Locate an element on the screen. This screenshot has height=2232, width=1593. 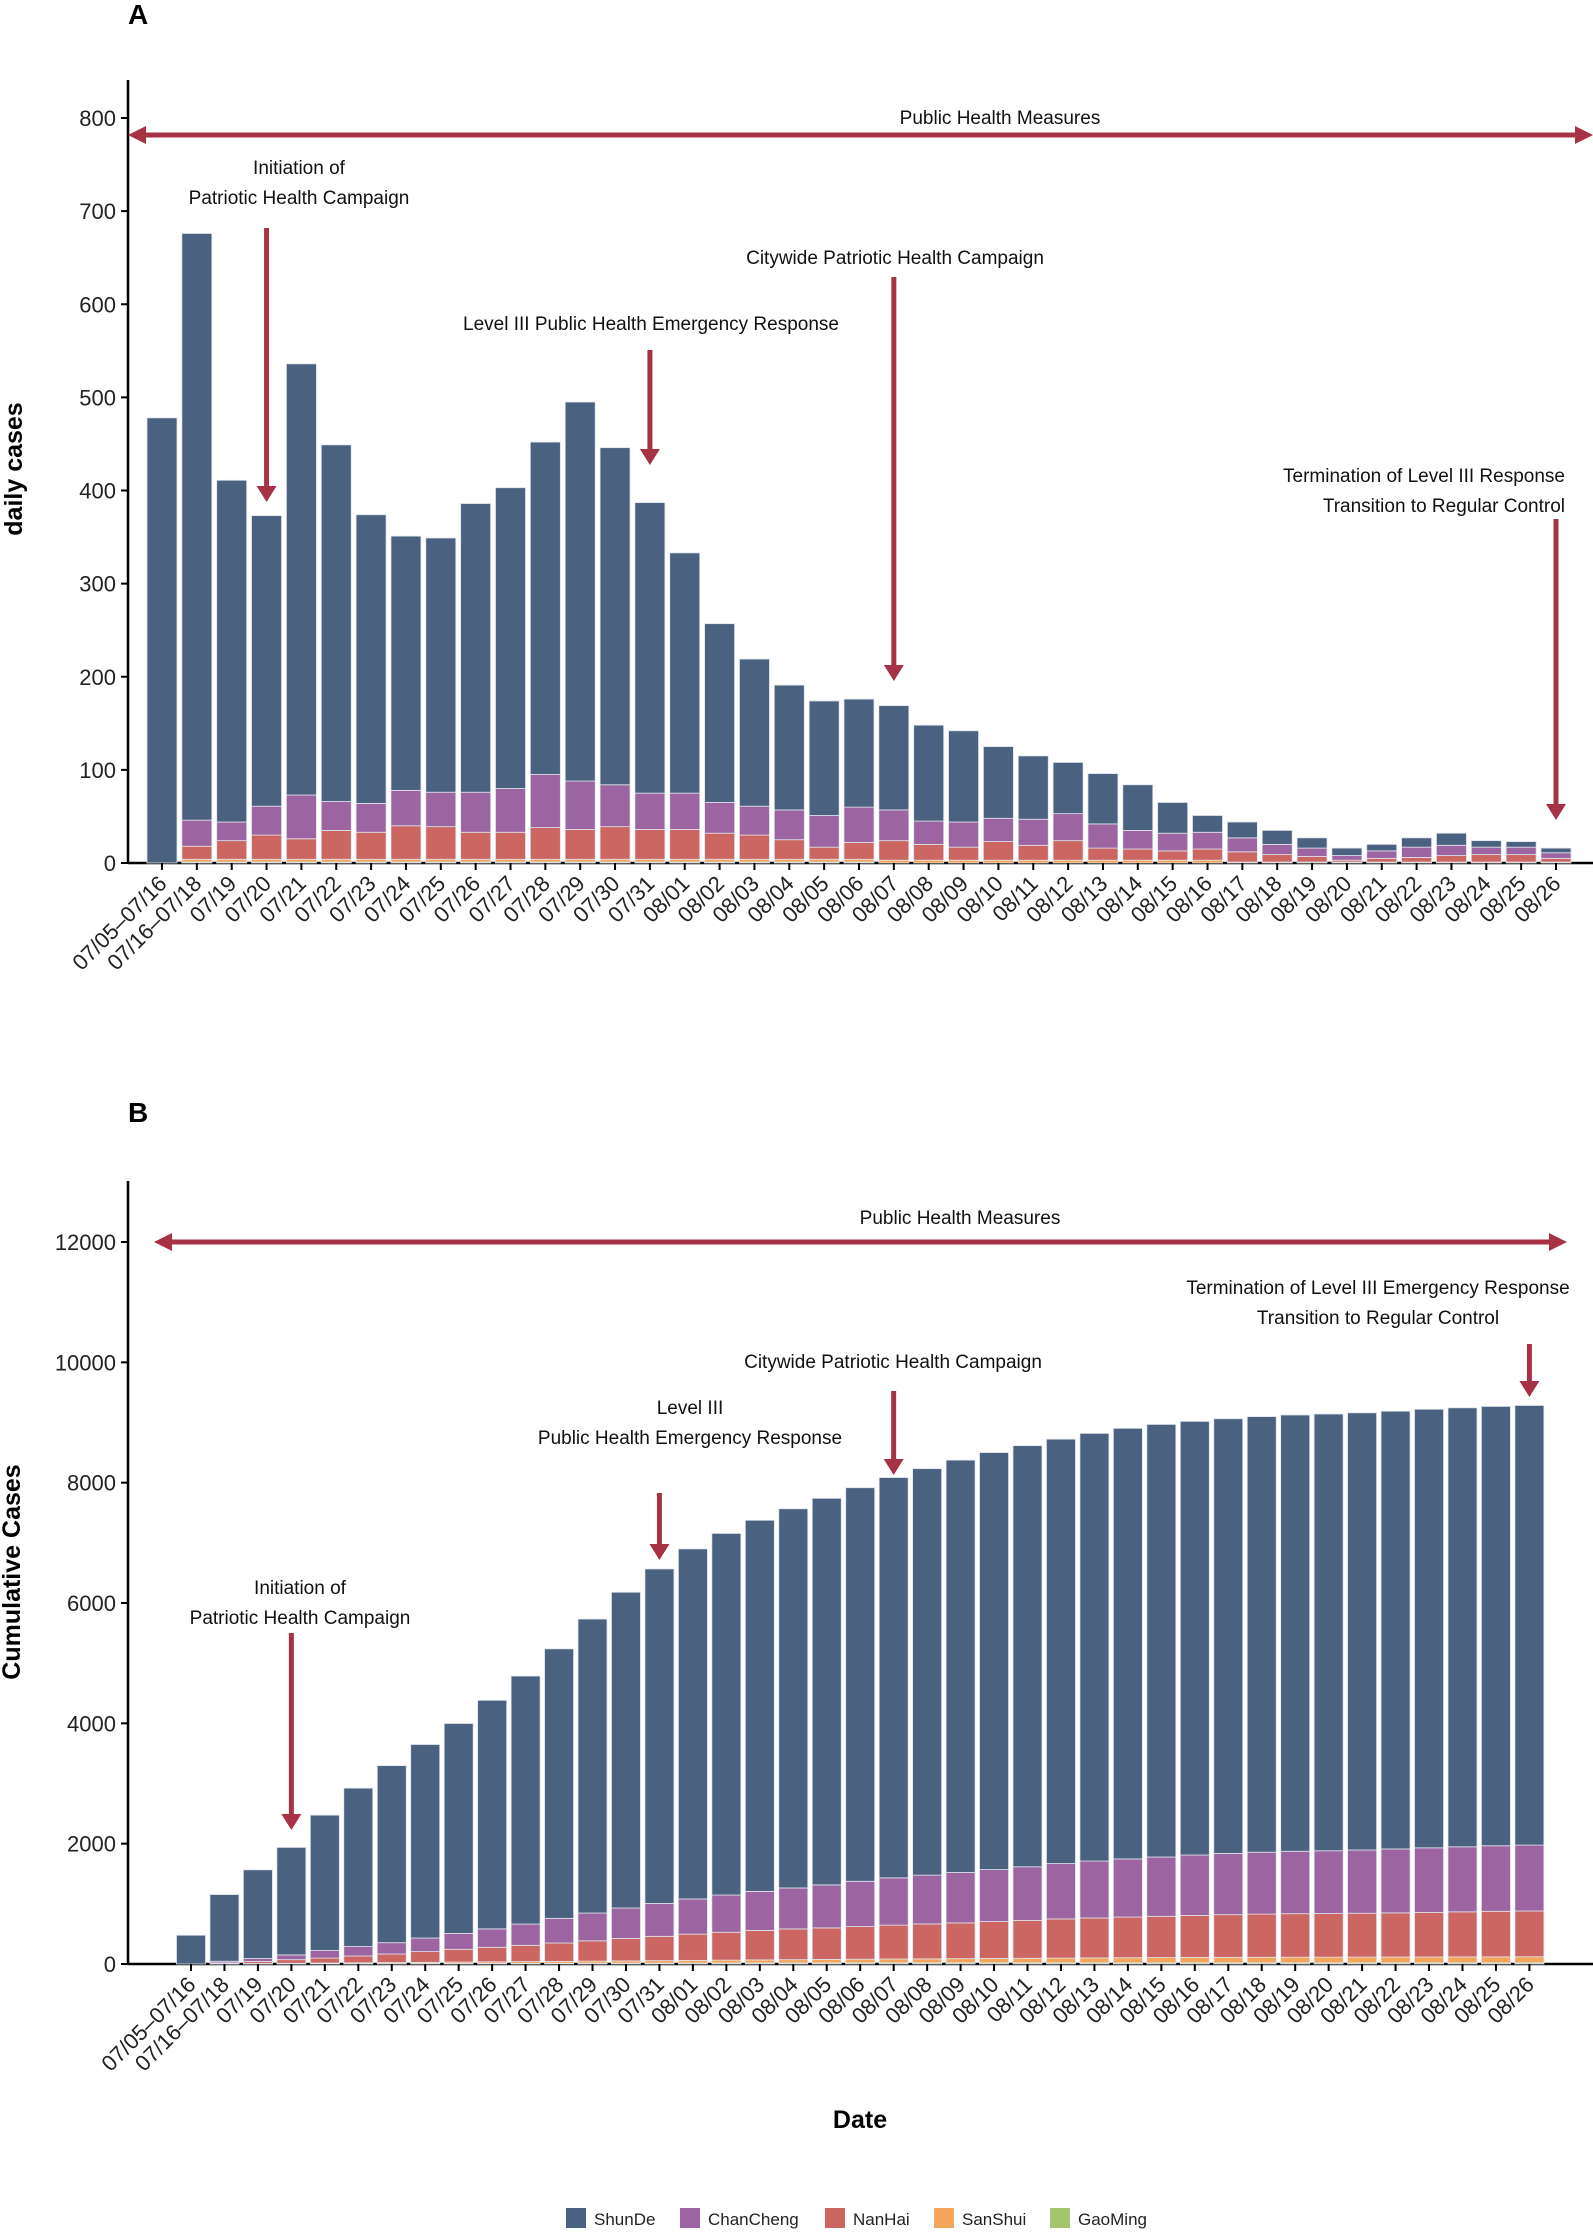
legend-swatch is located at coordinates (690, 2218).